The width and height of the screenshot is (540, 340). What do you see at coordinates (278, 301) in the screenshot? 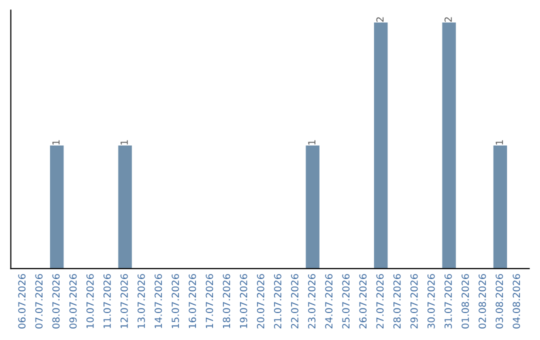
I see `x-tick-label: 21.07.2026` at bounding box center [278, 301].